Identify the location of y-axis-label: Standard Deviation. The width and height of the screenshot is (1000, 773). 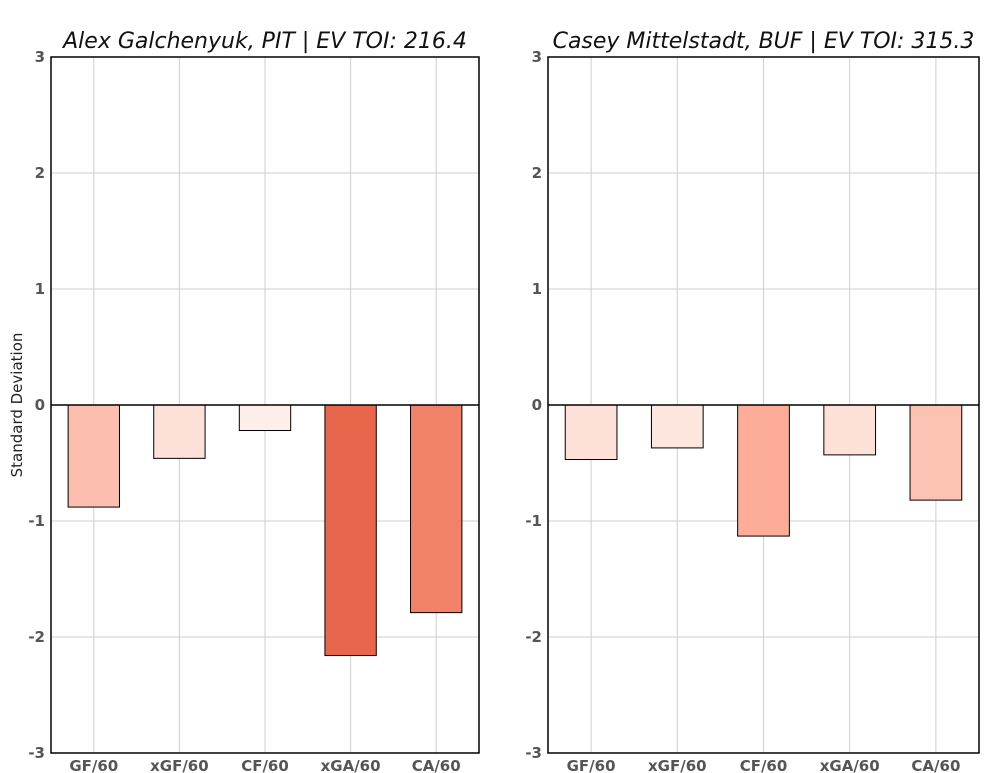
(17, 405).